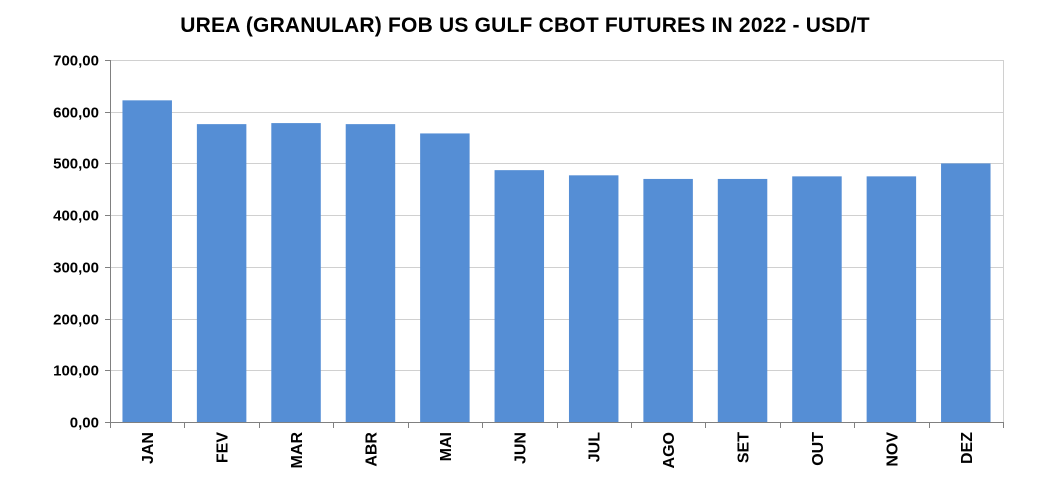 Image resolution: width=1050 pixels, height=503 pixels. I want to click on y-tick-label: 400,00, so click(76, 216).